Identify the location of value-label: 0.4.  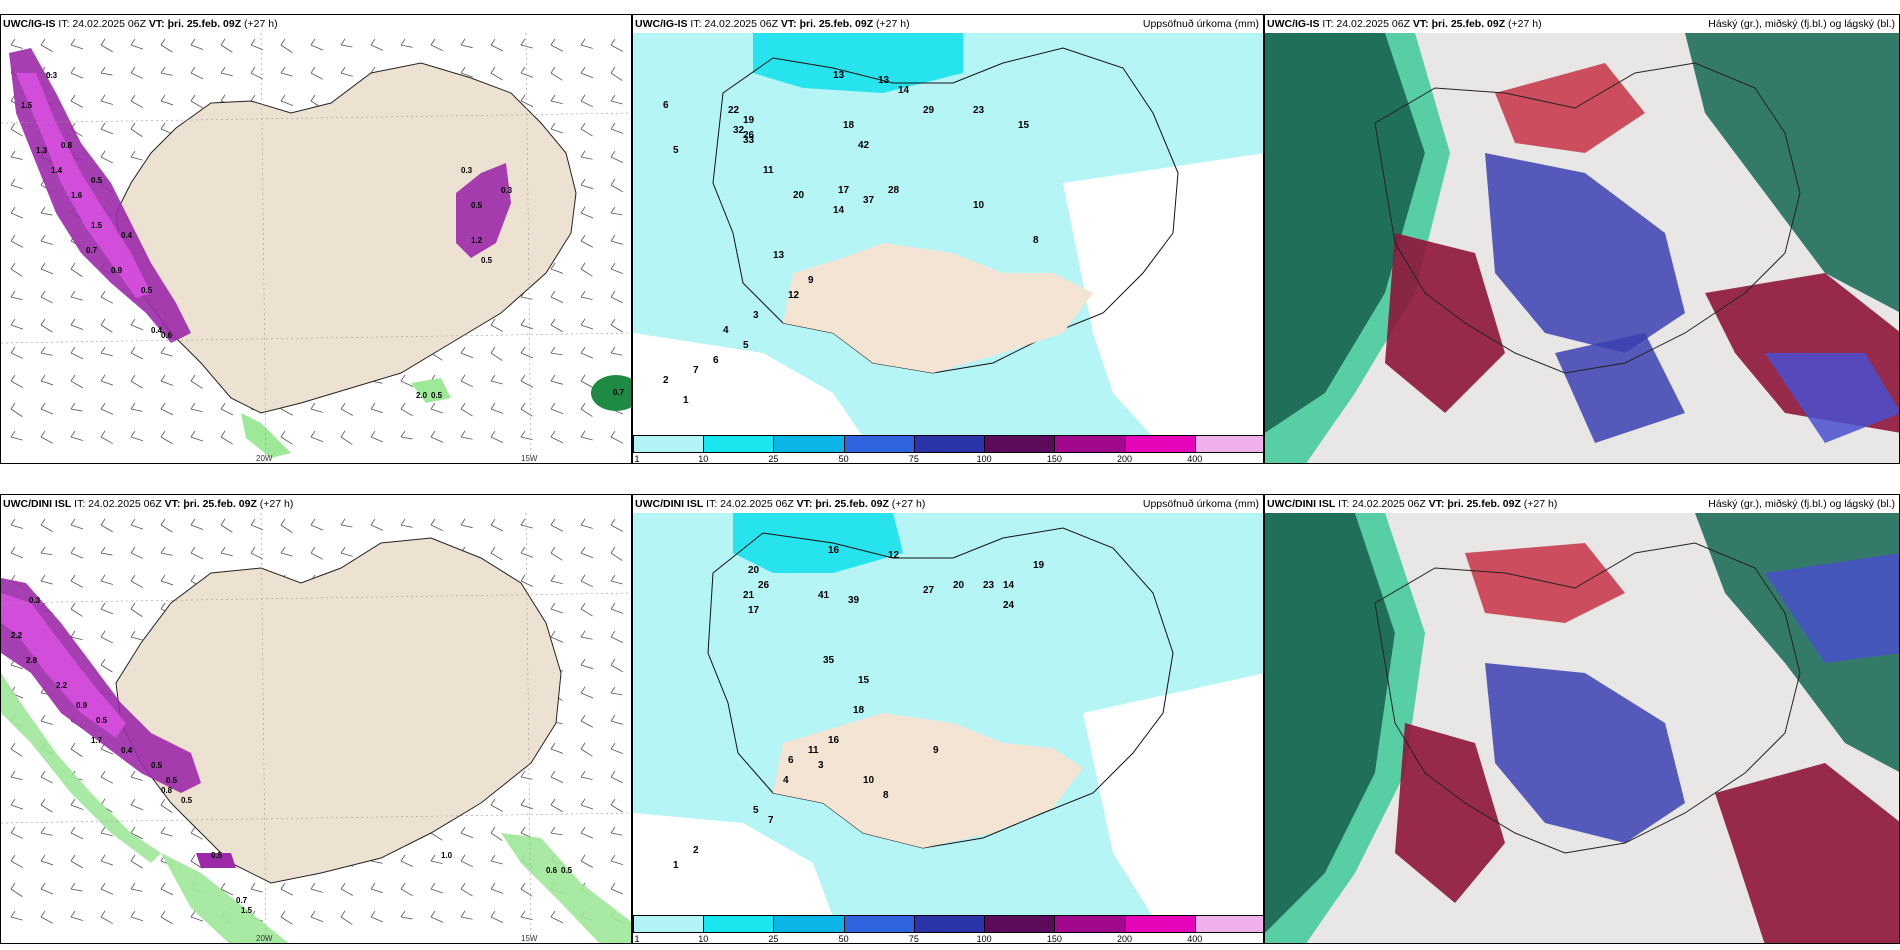
(157, 330).